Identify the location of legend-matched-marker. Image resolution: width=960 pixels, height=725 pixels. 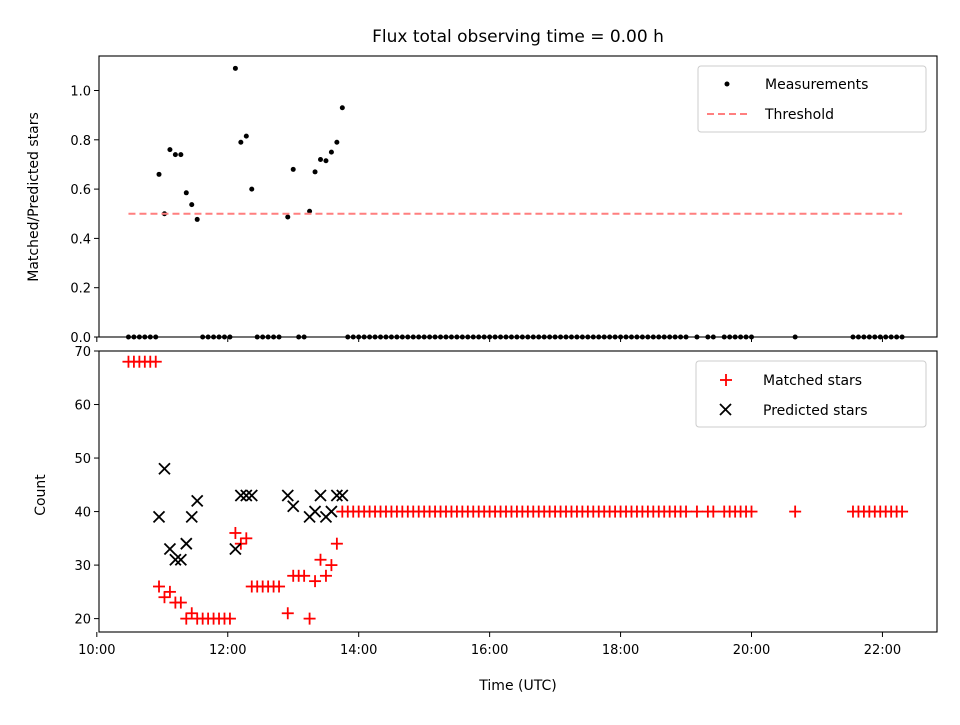
(726, 380).